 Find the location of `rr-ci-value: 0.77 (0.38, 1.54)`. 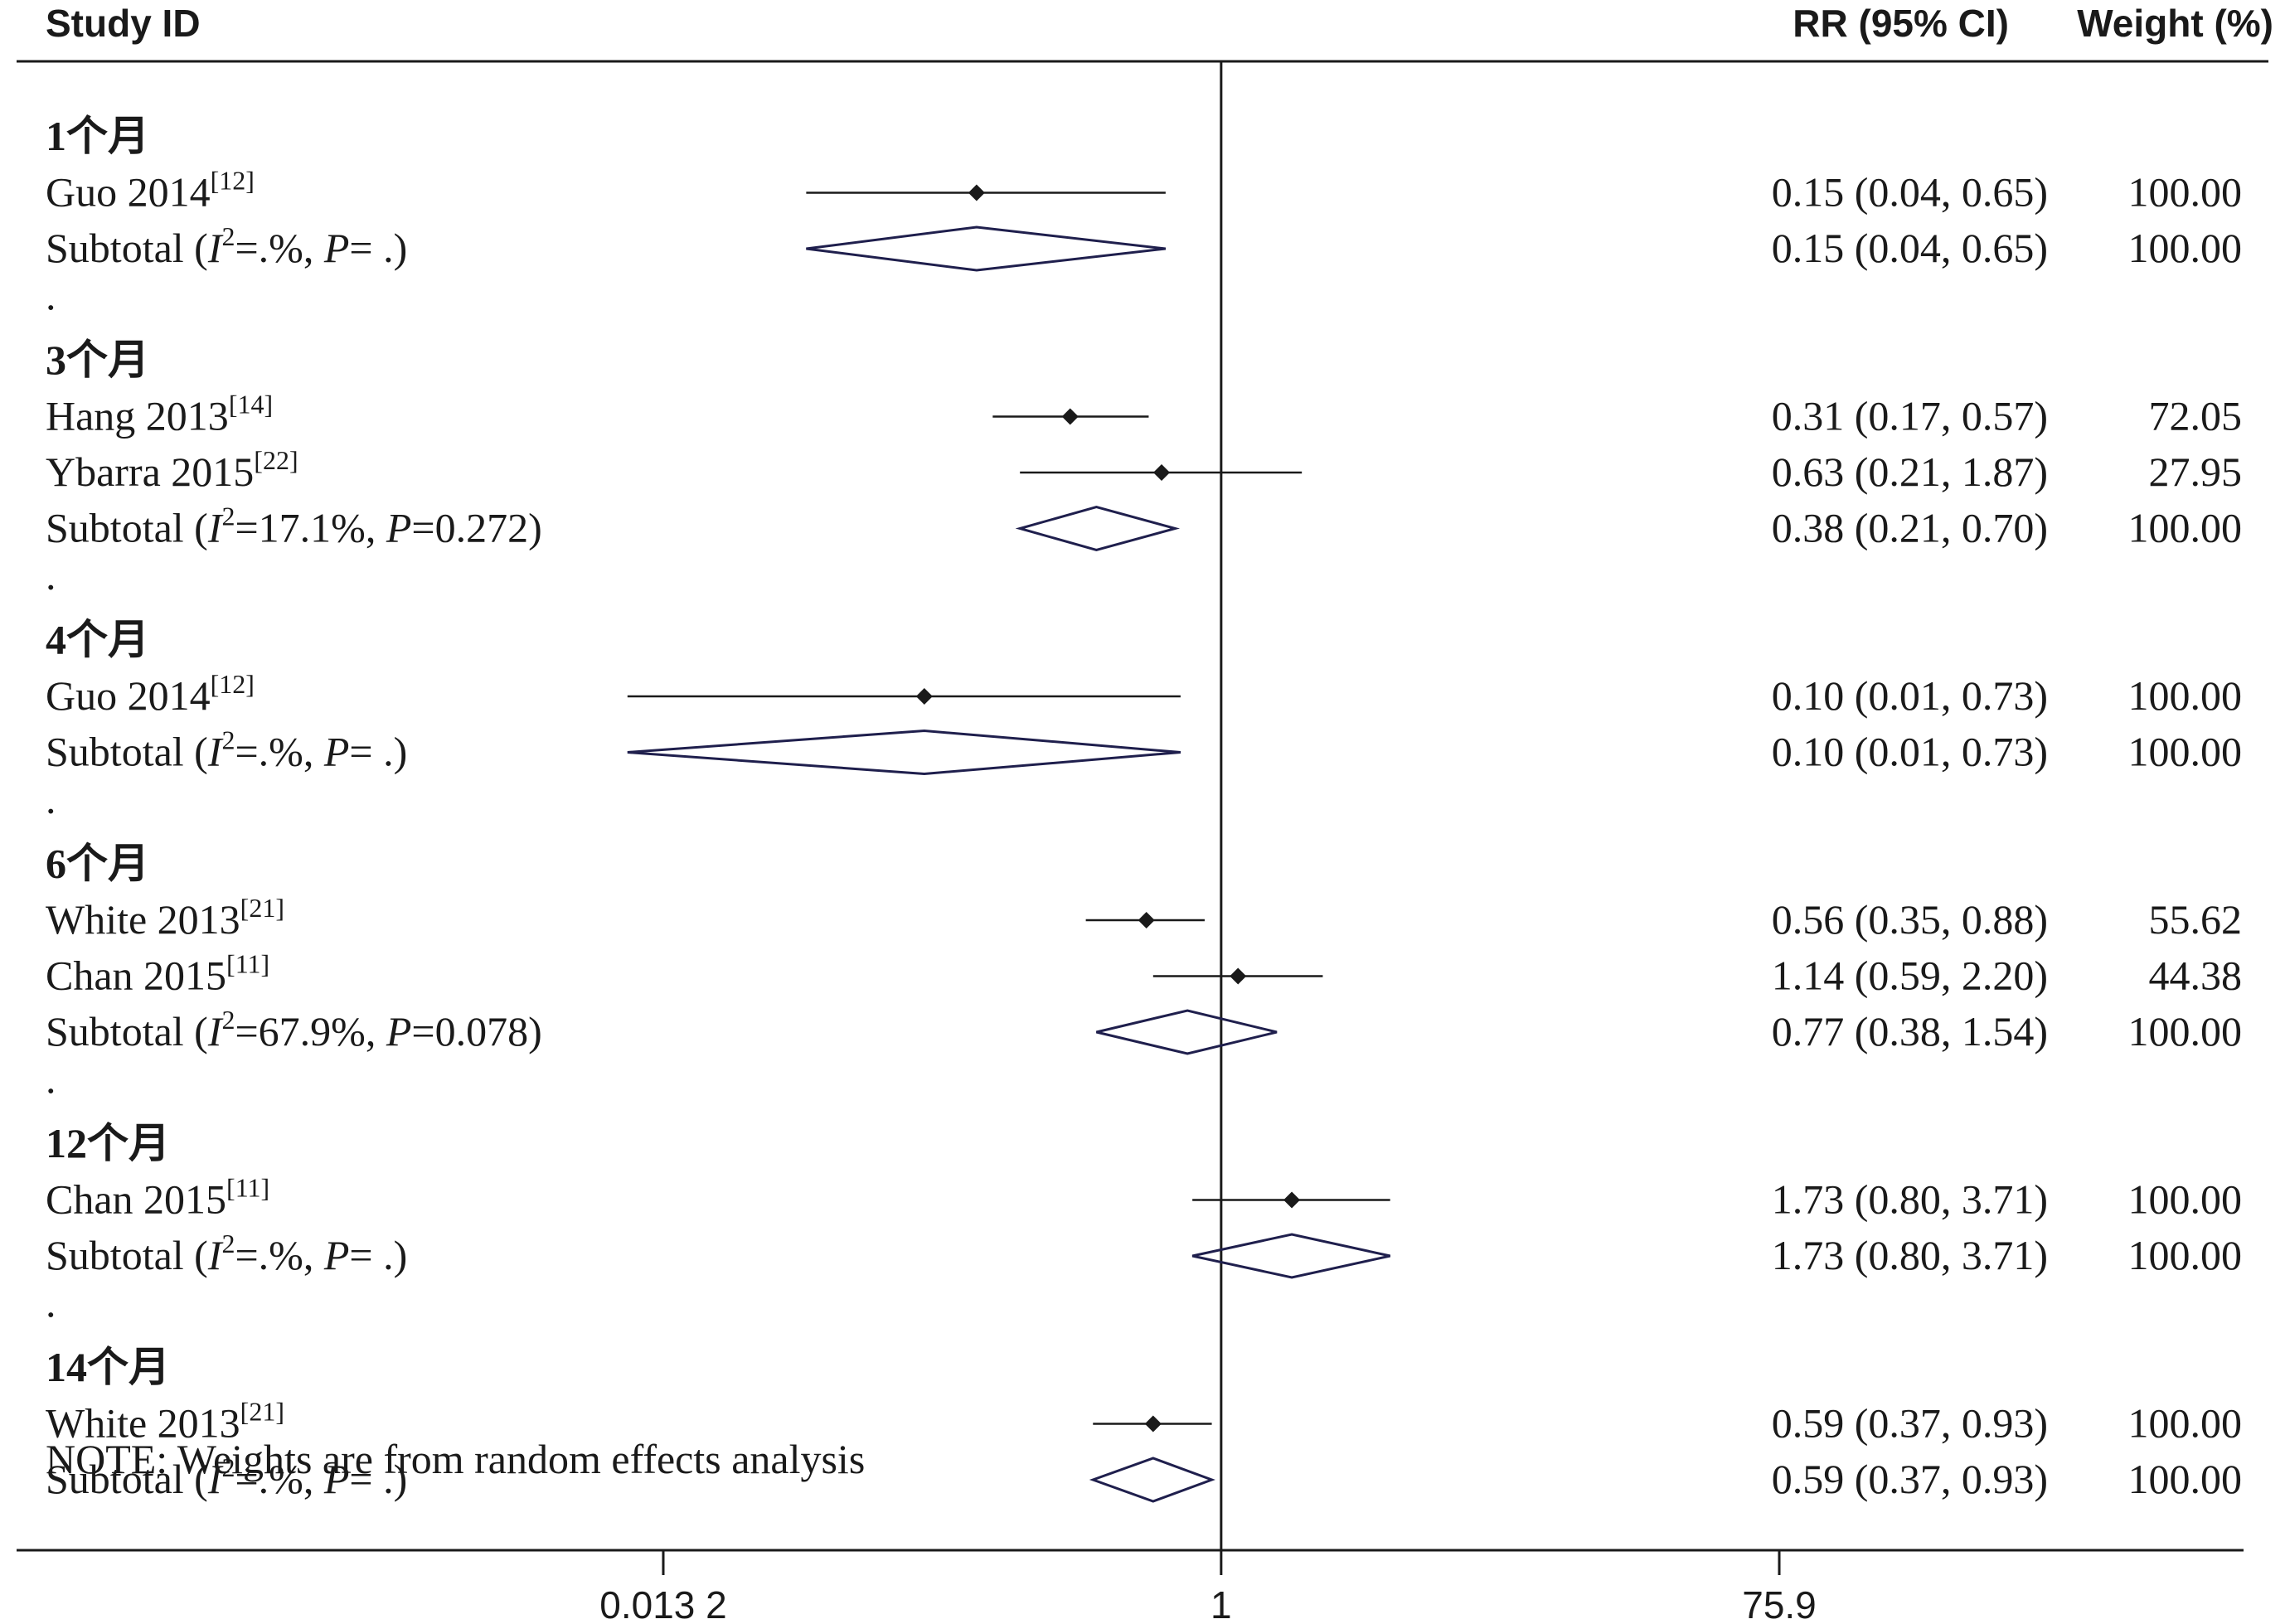

rr-ci-value: 0.77 (0.38, 1.54) is located at coordinates (1910, 1031).